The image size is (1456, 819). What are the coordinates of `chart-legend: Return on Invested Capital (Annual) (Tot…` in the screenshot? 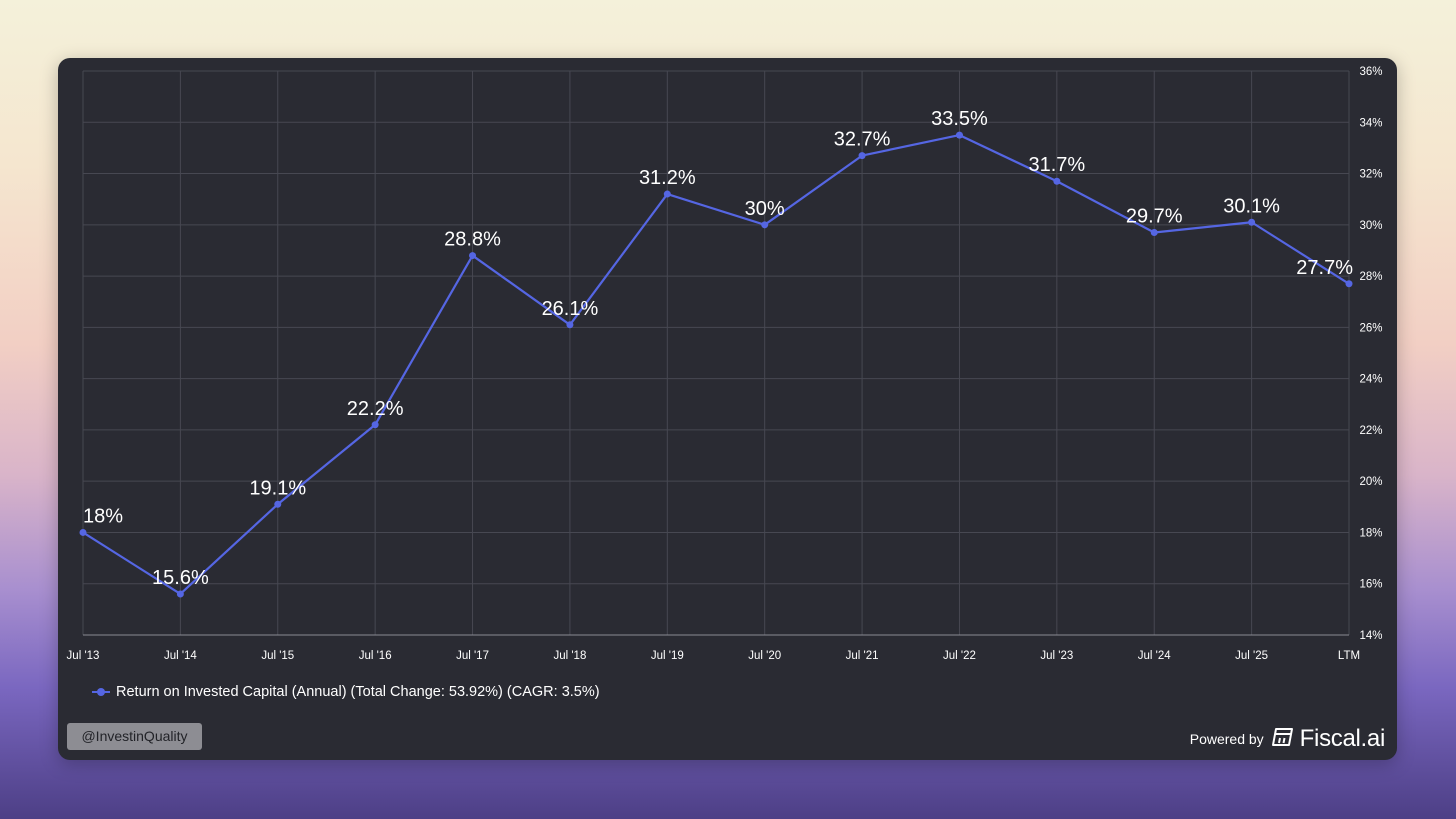 It's located at (346, 692).